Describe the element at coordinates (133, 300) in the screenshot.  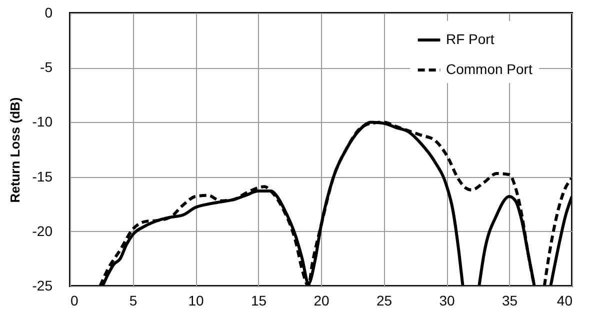
I see `x-tick-label: 5` at that location.